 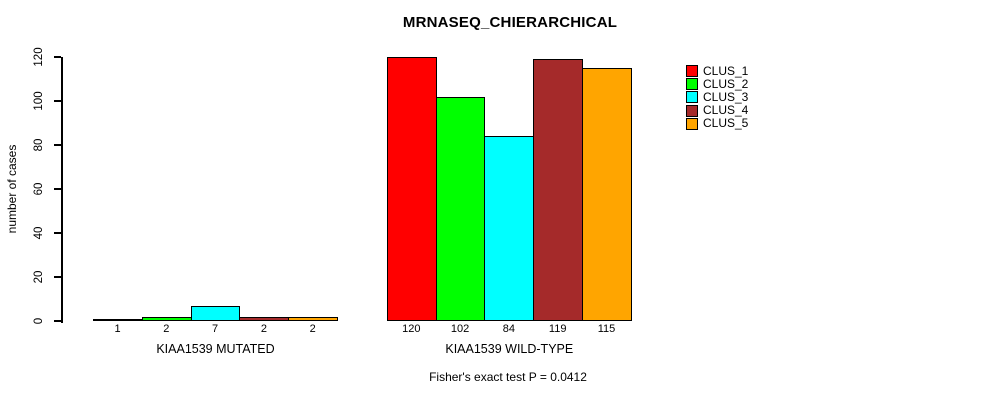 I want to click on group-label: KIAA1539 MUTATED, so click(x=215, y=349).